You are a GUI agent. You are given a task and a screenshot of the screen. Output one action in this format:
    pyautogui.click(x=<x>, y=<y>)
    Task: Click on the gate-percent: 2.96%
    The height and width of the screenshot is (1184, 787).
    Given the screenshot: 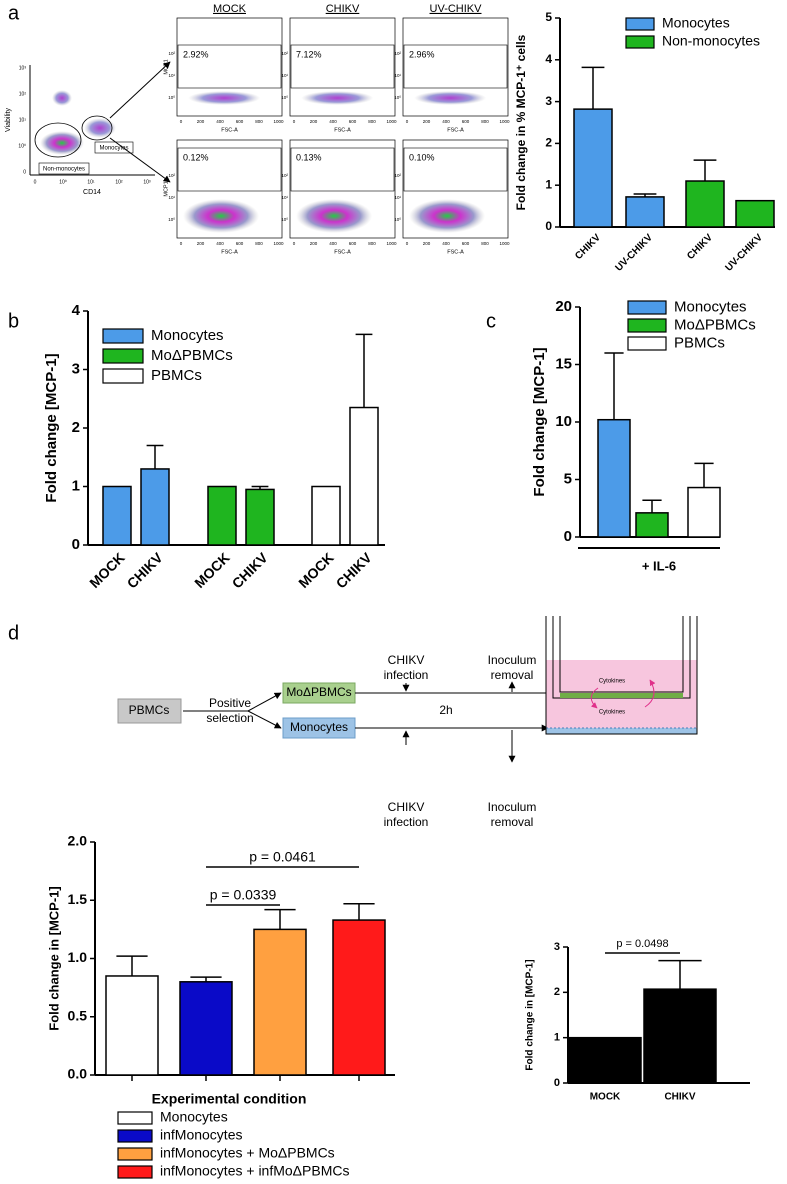 What is the action you would take?
    pyautogui.click(x=422, y=54)
    